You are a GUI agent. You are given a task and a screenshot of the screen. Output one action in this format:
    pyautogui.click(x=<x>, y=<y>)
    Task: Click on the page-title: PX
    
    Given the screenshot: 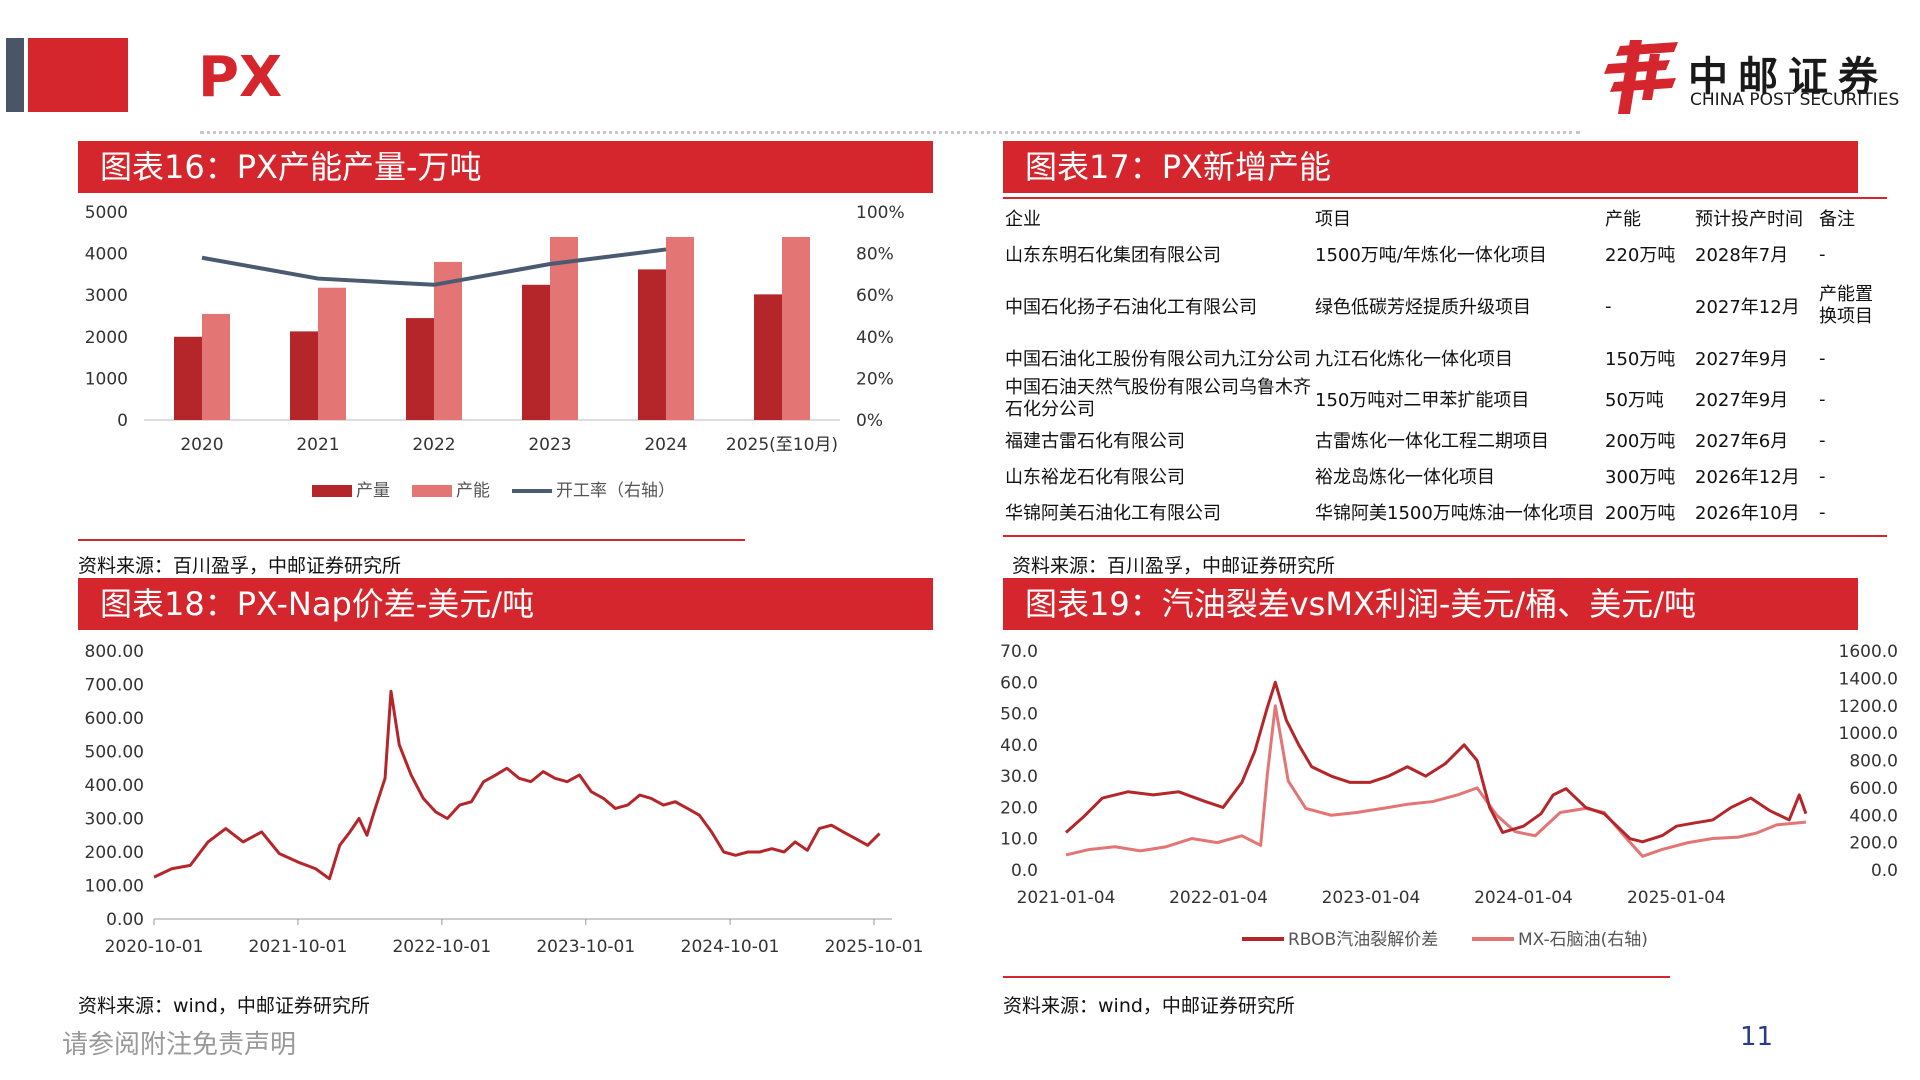 What is the action you would take?
    pyautogui.click(x=240, y=77)
    